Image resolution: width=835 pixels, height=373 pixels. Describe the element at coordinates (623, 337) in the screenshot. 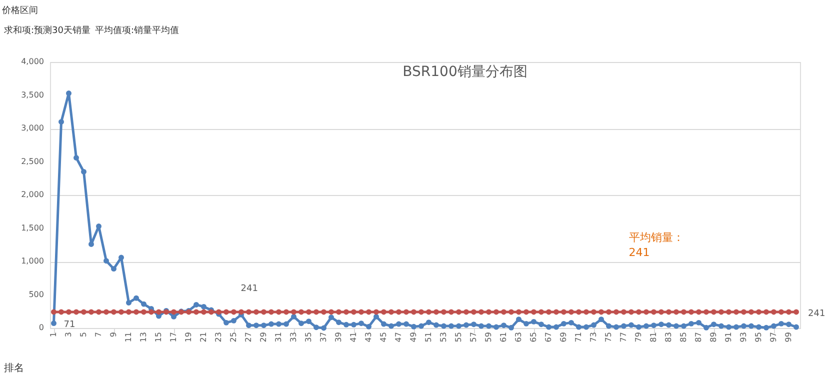

I see `x-tick-label: 77` at that location.